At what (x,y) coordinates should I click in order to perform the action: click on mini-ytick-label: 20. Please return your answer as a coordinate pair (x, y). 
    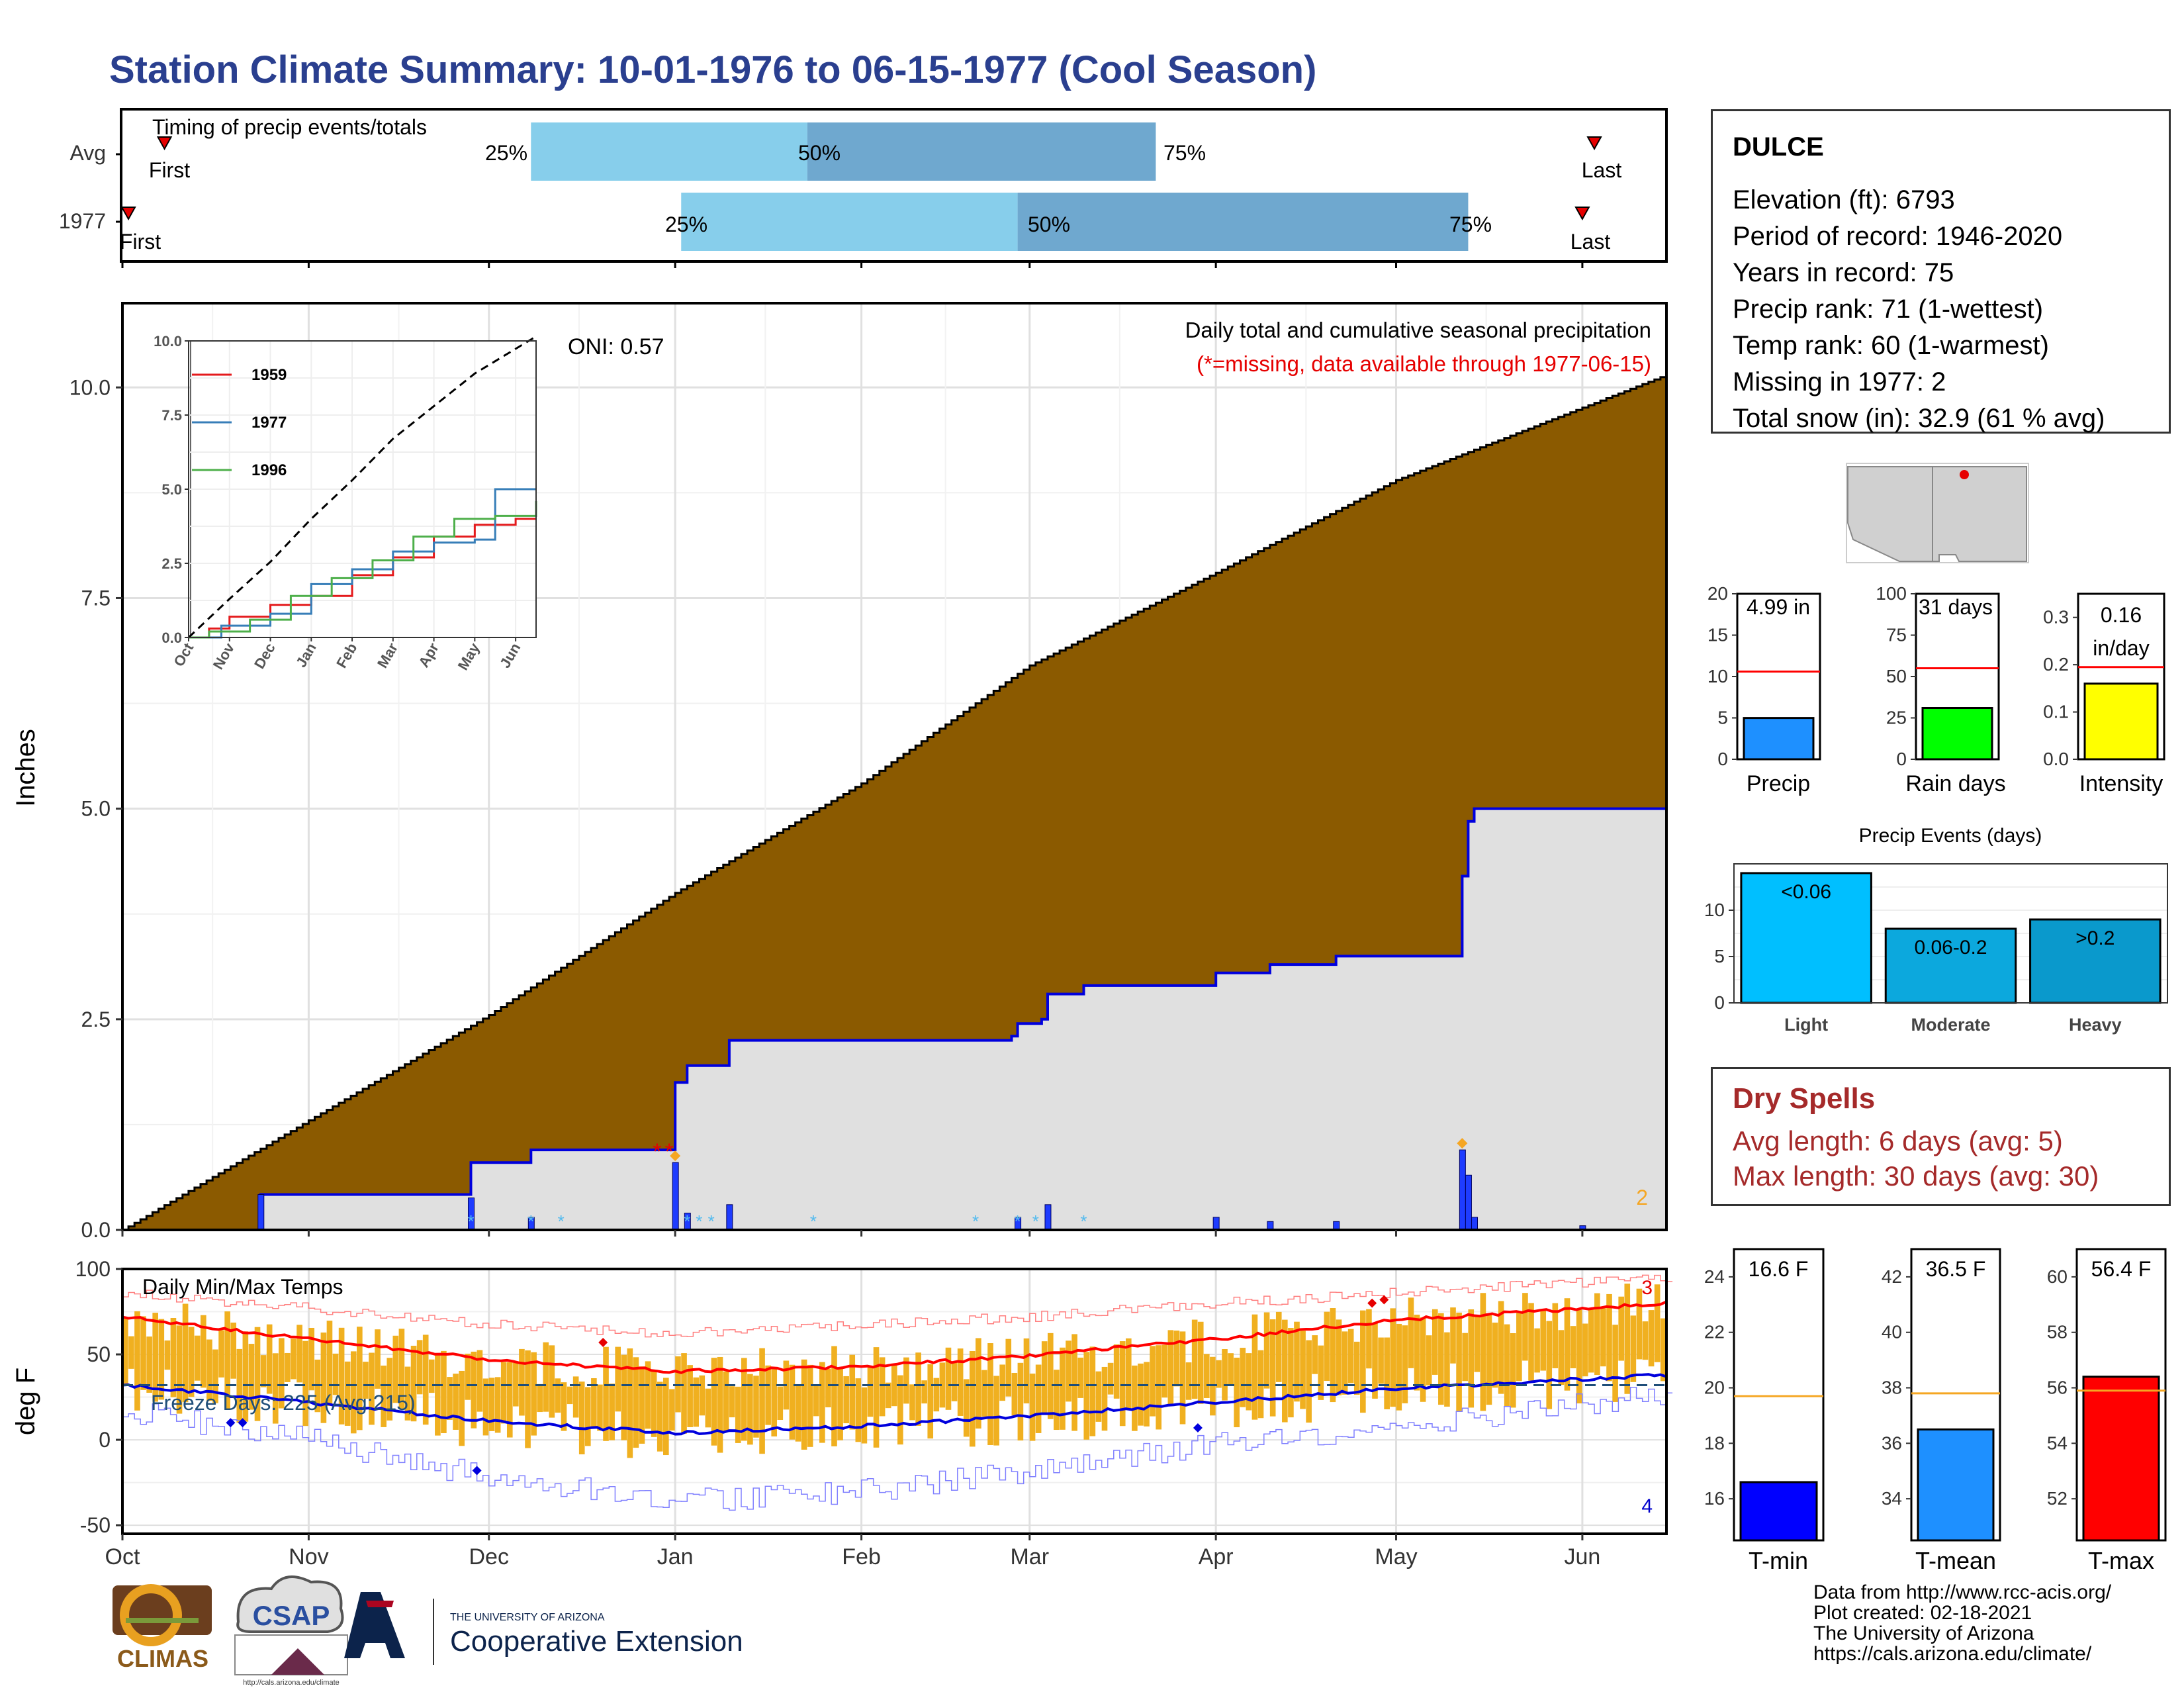
    Looking at the image, I should click on (1718, 593).